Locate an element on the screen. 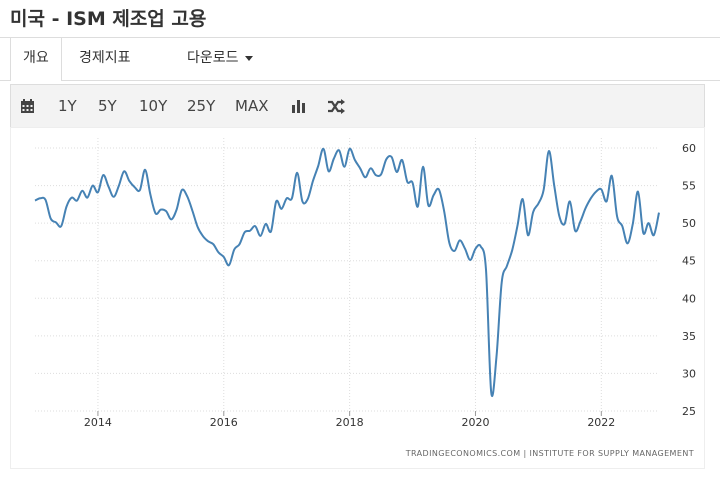 The height and width of the screenshot is (478, 720). compare-button is located at coordinates (336, 106).